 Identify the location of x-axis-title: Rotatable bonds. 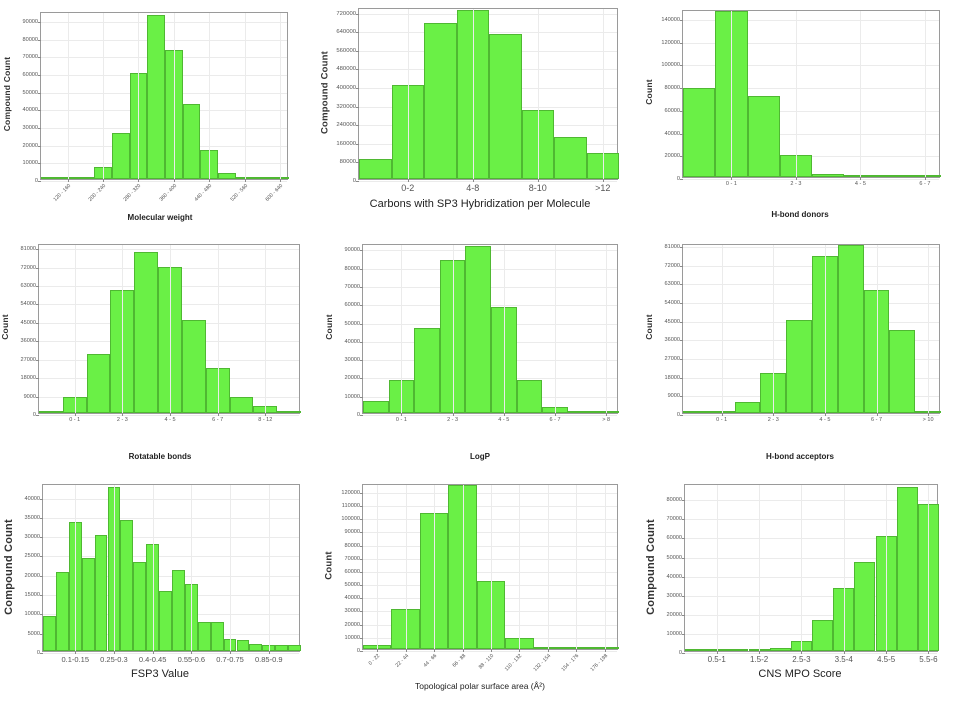
(160, 456).